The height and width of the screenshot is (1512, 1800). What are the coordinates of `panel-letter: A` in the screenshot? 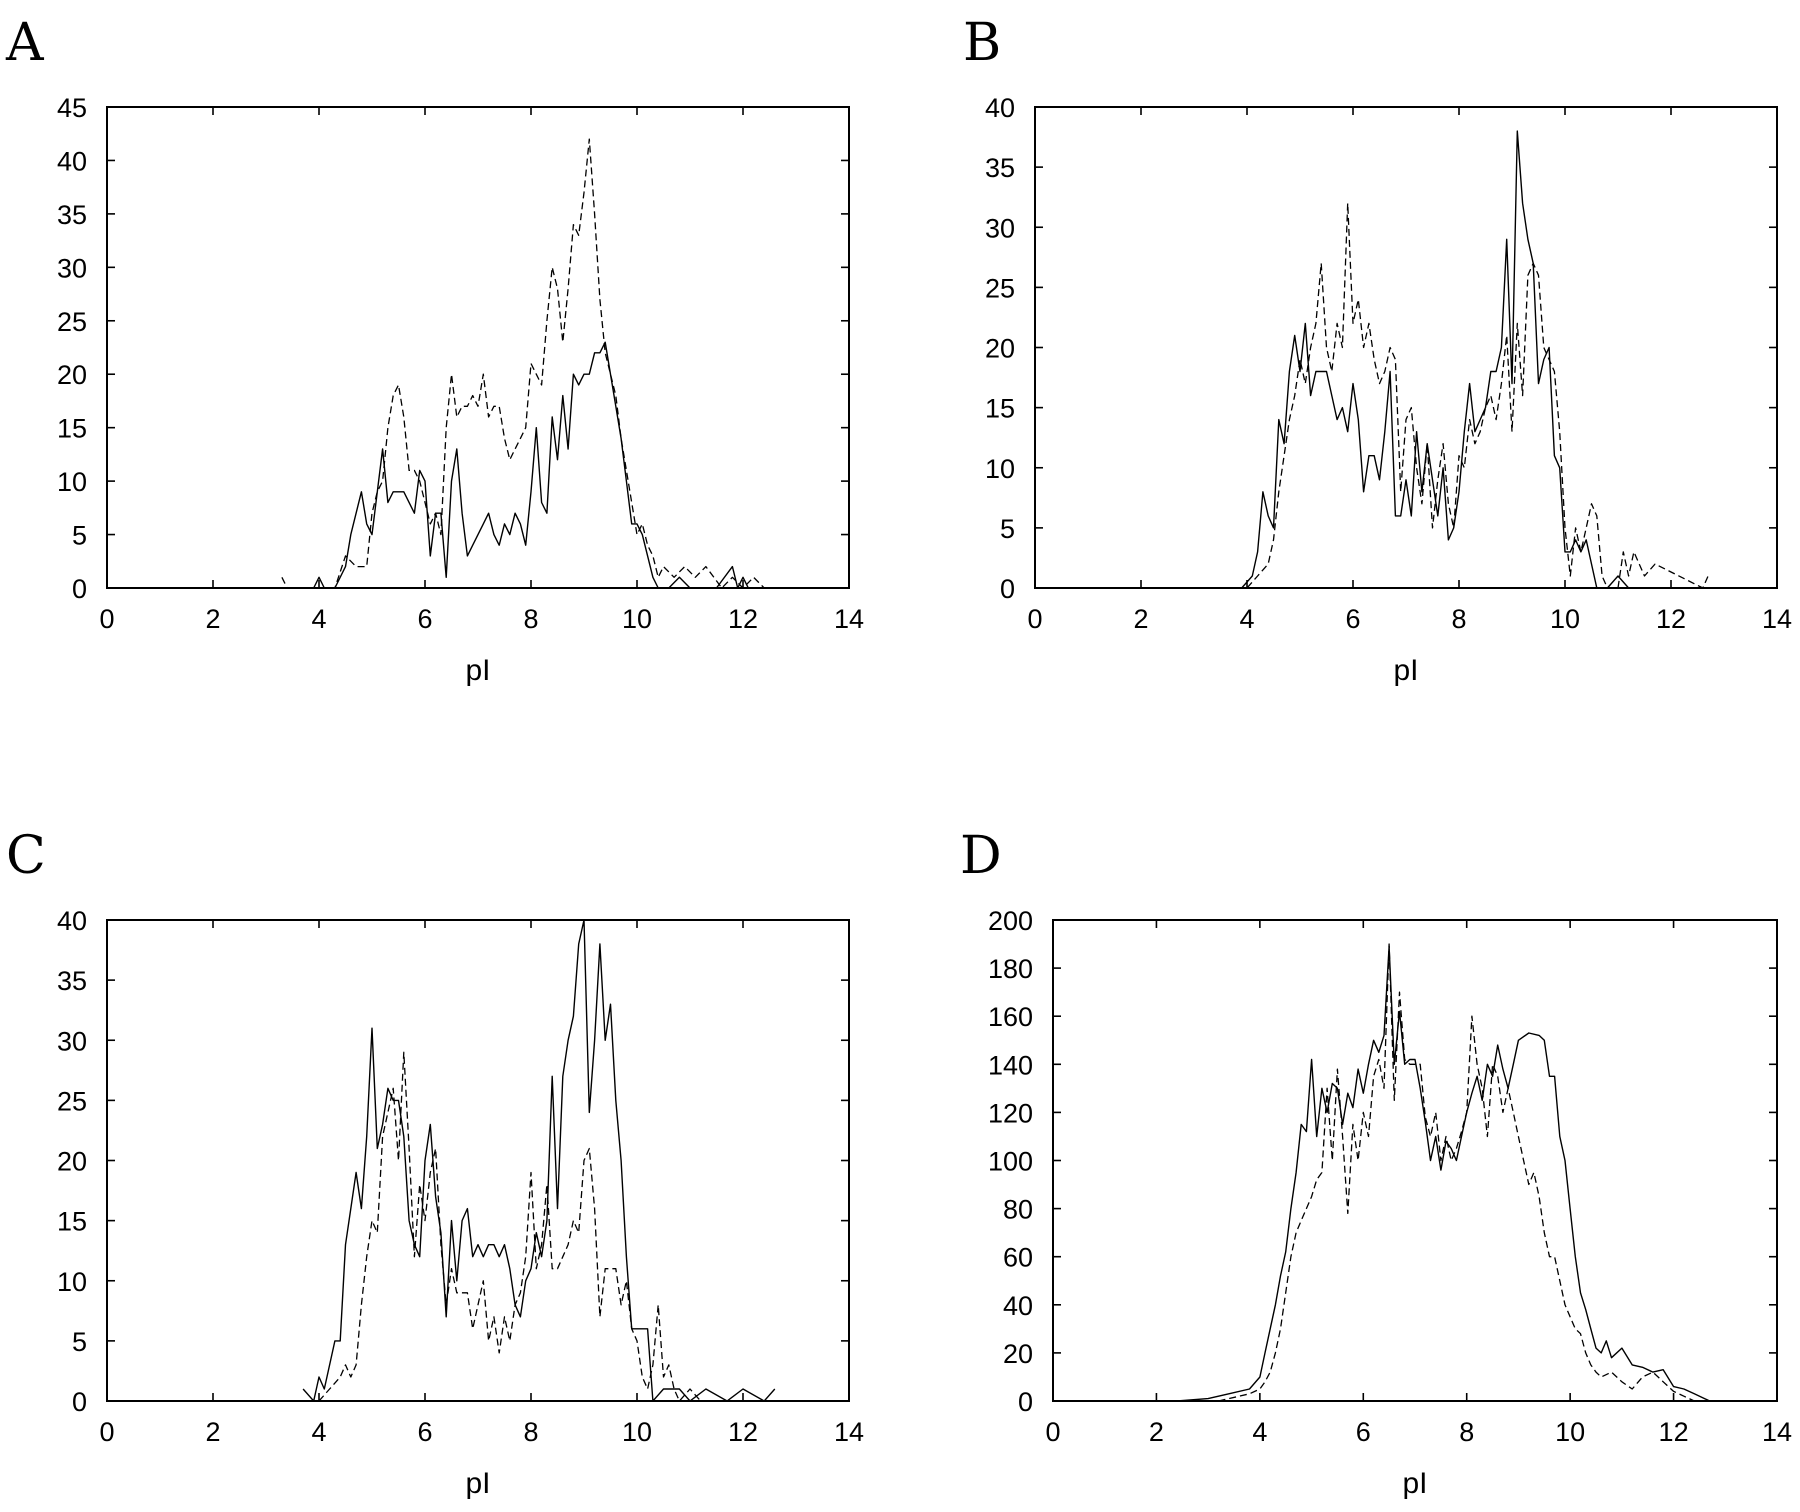 It's located at (25, 43).